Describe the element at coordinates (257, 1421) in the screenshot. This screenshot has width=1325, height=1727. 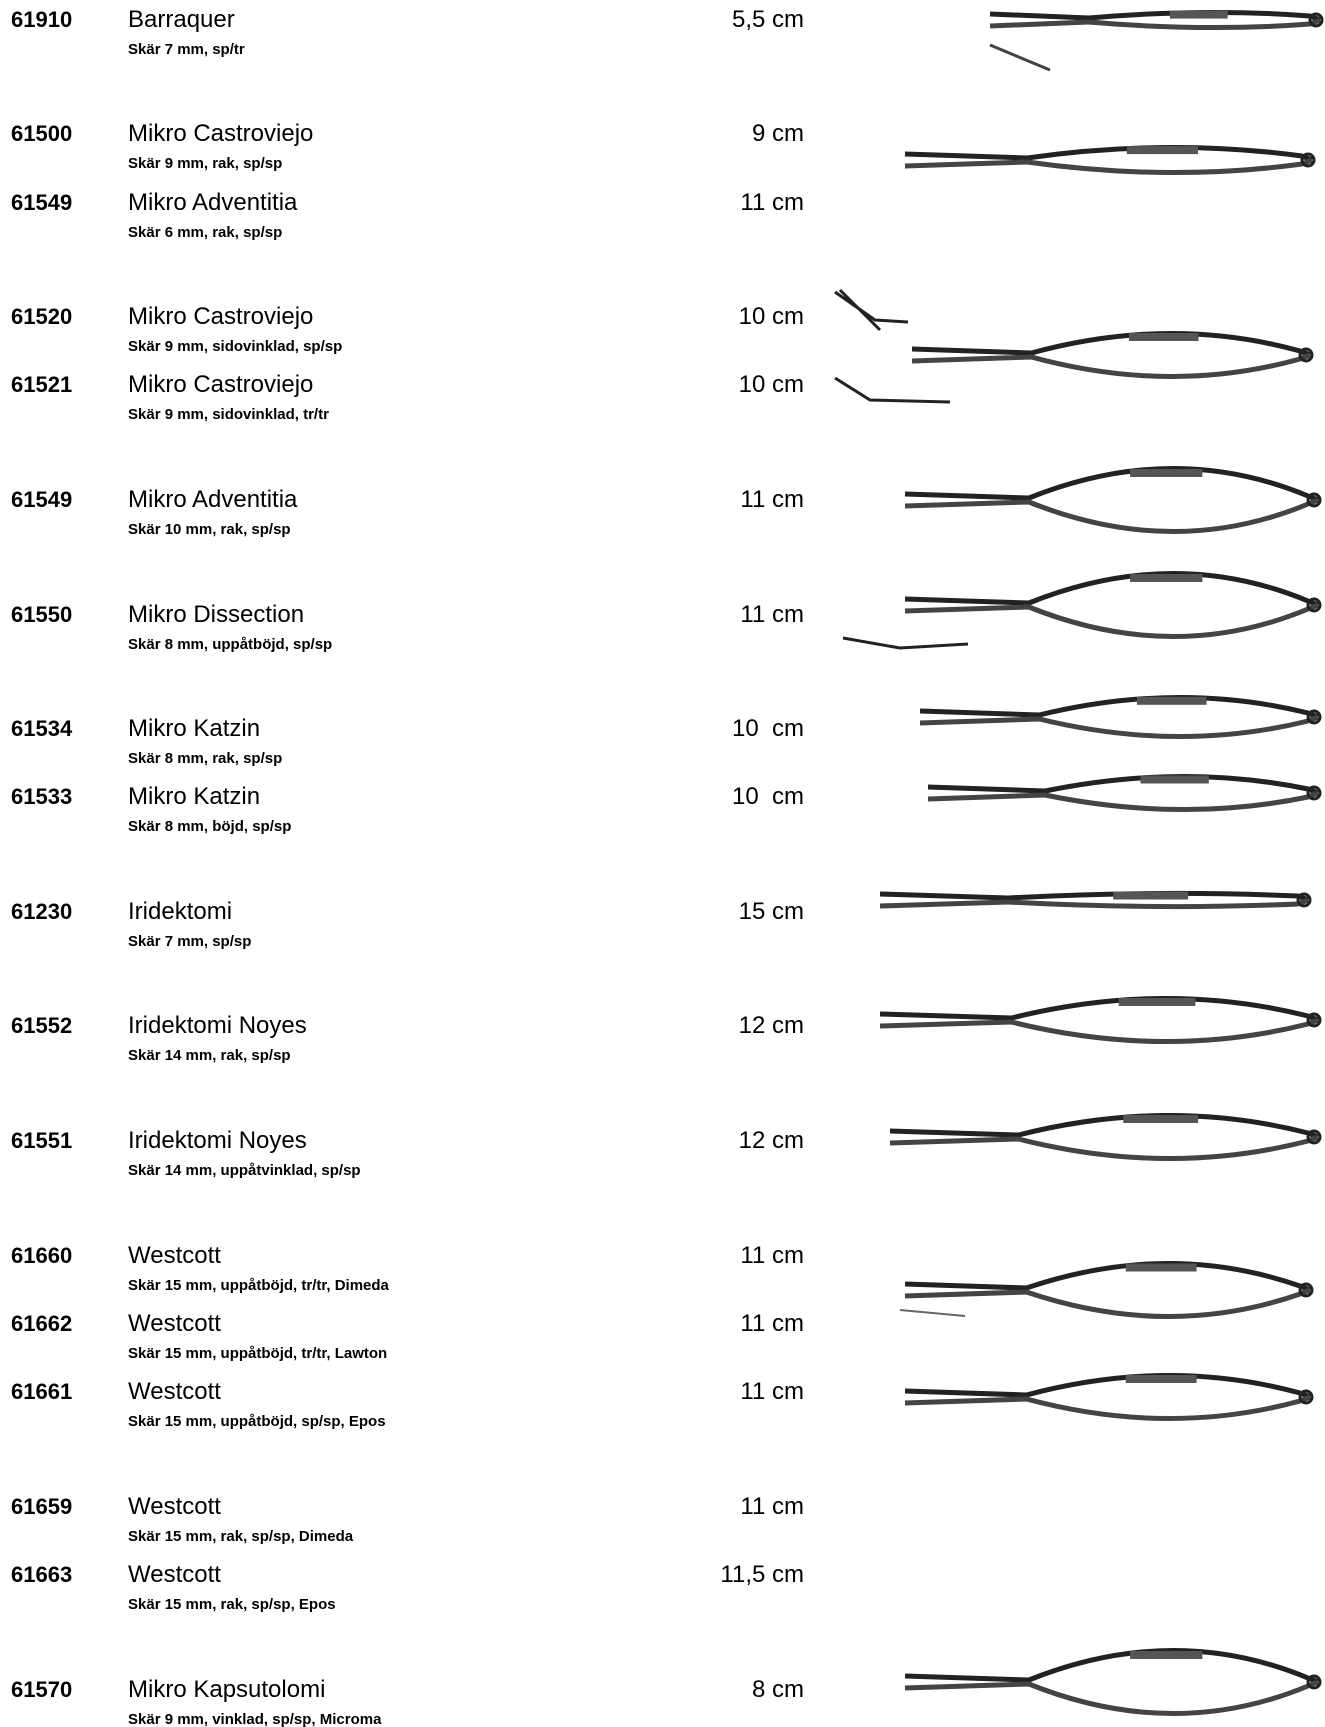
I see `item-desc: Skär 15 mm, uppåtböjd, sp/sp, Epos` at that location.